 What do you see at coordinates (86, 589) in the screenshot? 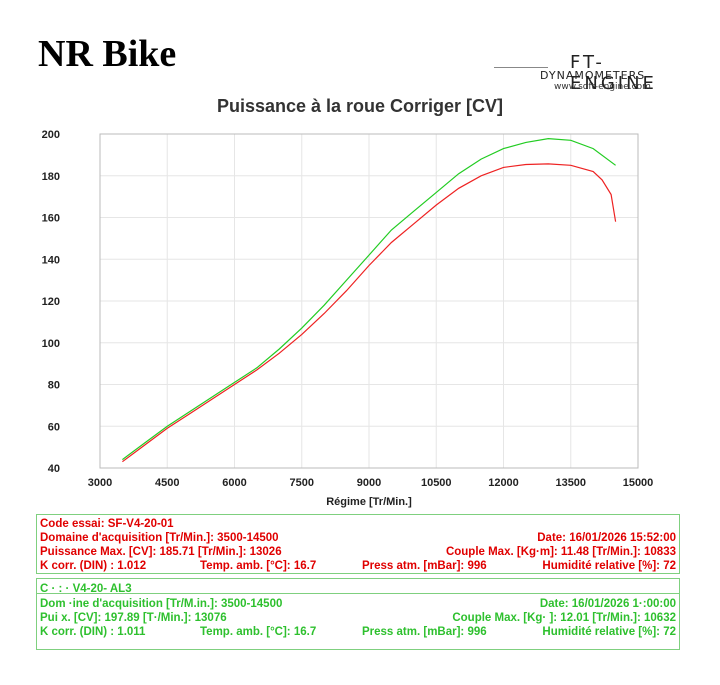
I see `test-code: C · : · V4-20- AL3` at bounding box center [86, 589].